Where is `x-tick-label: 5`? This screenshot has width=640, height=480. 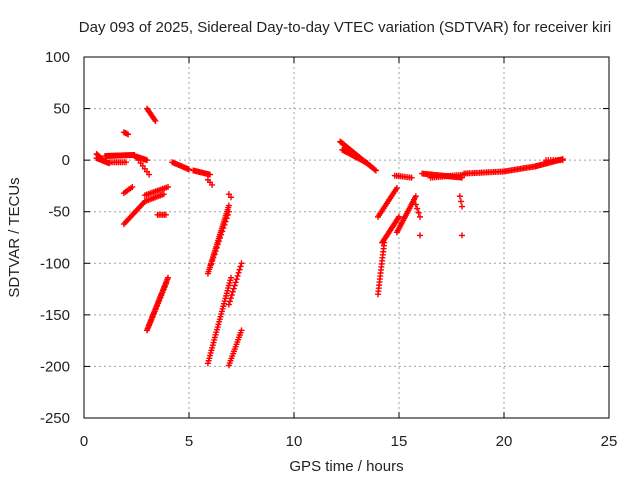 x-tick-label: 5 is located at coordinates (189, 441).